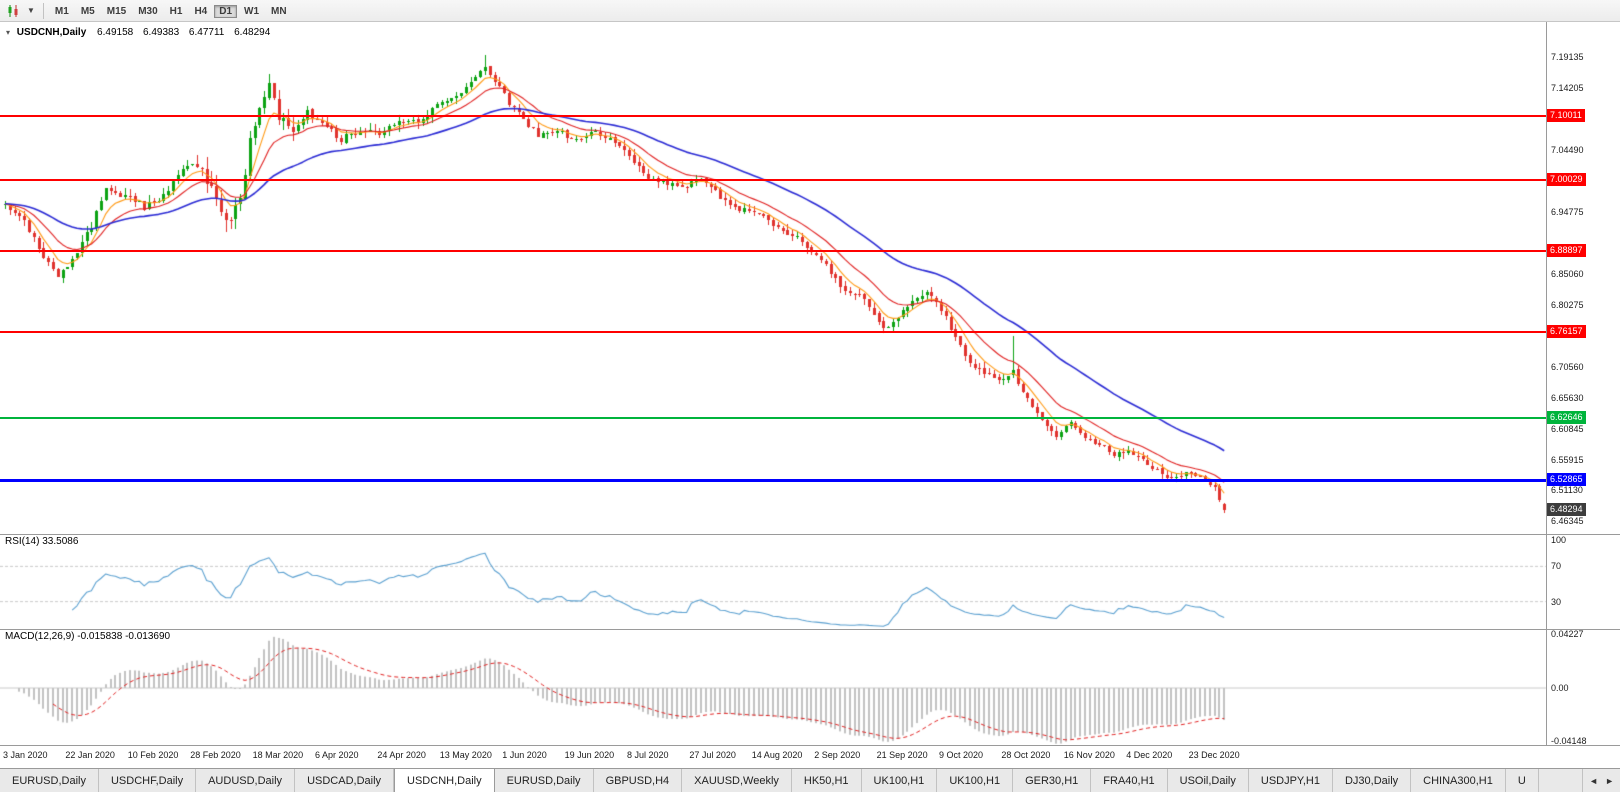 The width and height of the screenshot is (1620, 792). What do you see at coordinates (43, 10) in the screenshot?
I see `toolbar-separator` at bounding box center [43, 10].